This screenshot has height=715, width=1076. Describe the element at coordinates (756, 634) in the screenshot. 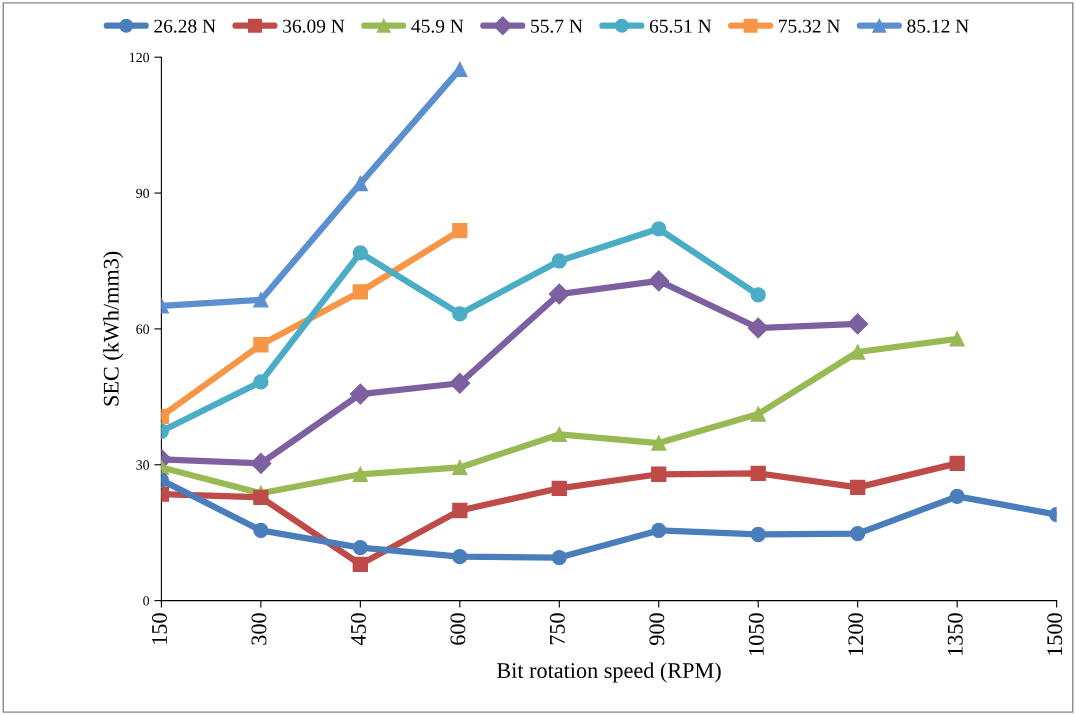

I see `x-tick-label: 1050` at that location.